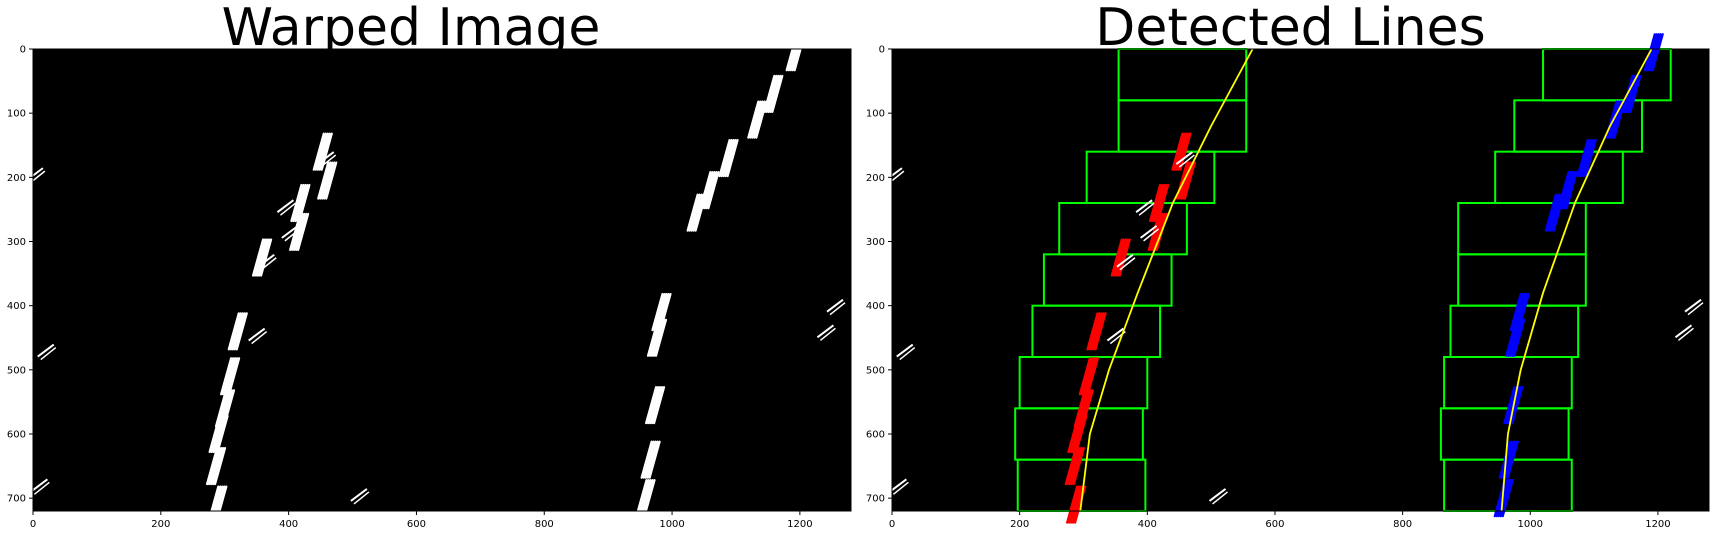 The width and height of the screenshot is (1719, 534). What do you see at coordinates (16, 435) in the screenshot?
I see `warped-y-tick-label-600: 600` at bounding box center [16, 435].